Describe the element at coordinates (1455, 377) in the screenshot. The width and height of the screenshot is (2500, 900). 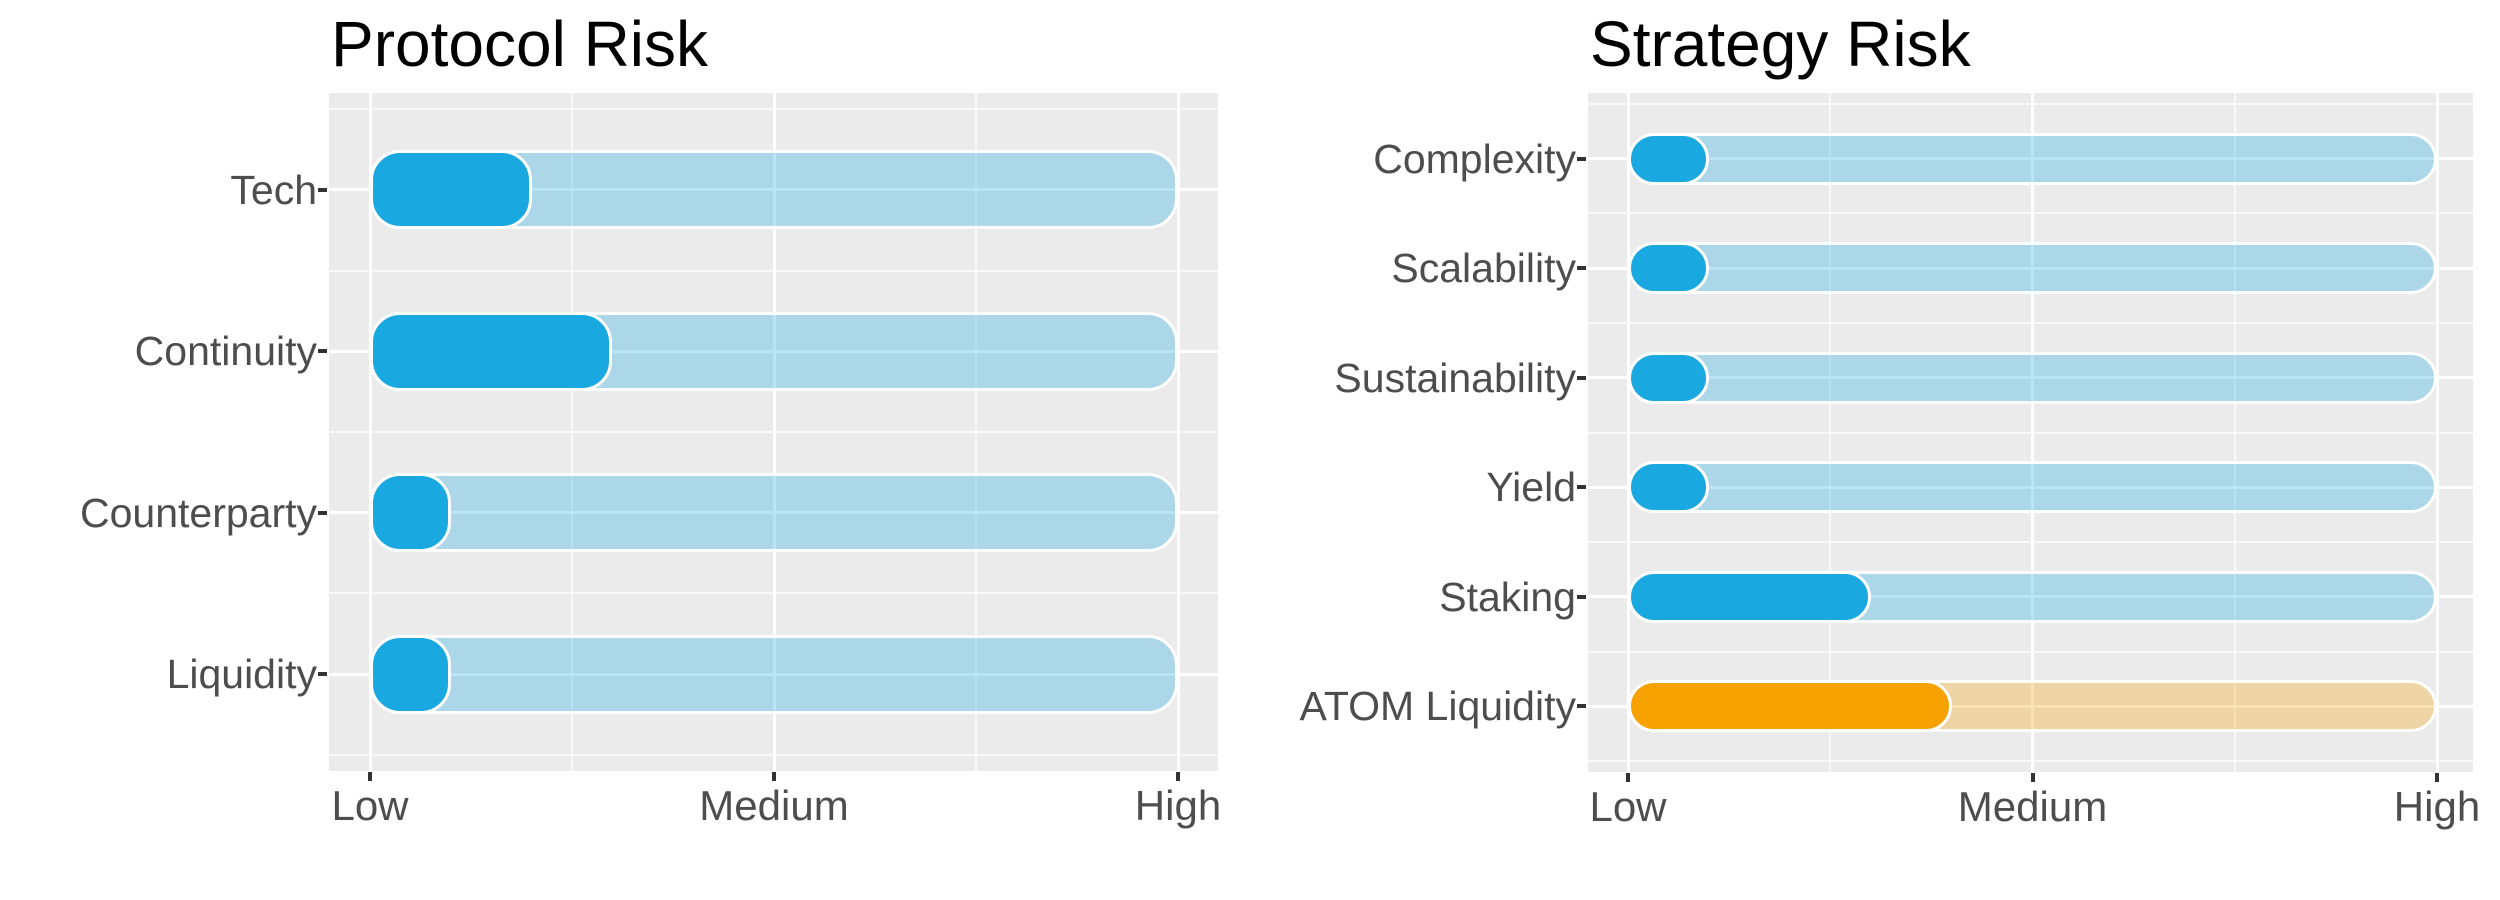
I see `category-label-2: Sustainability` at that location.